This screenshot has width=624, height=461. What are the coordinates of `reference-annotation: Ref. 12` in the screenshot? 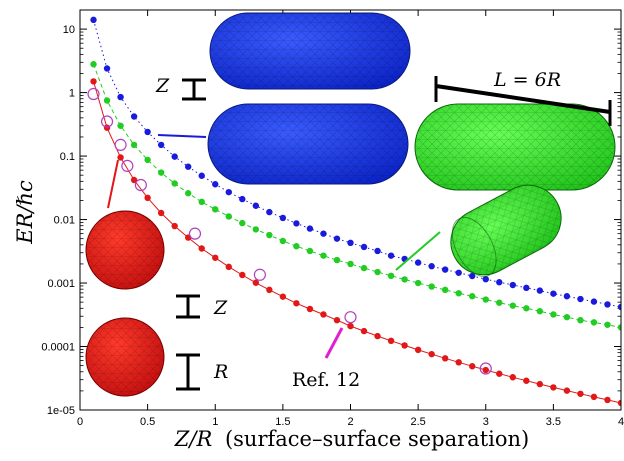 It's located at (326, 359).